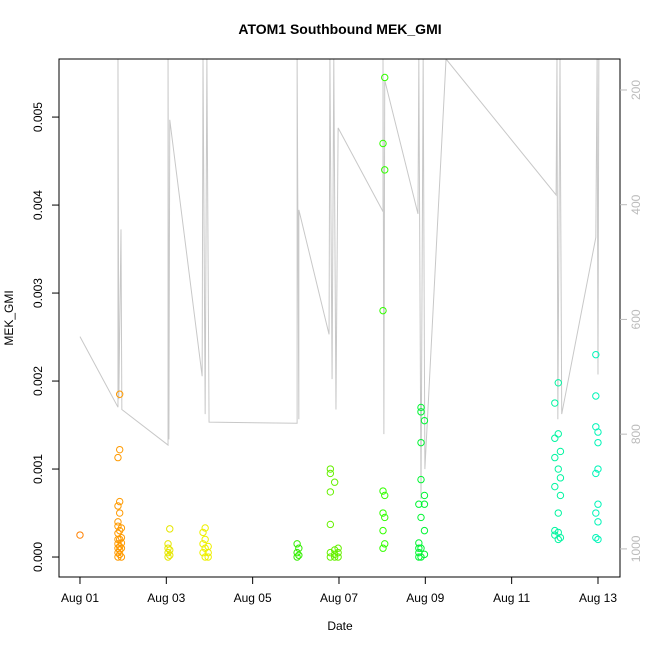  Describe the element at coordinates (9, 317) in the screenshot. I see `y-axis-label: MEK_GMI` at that location.